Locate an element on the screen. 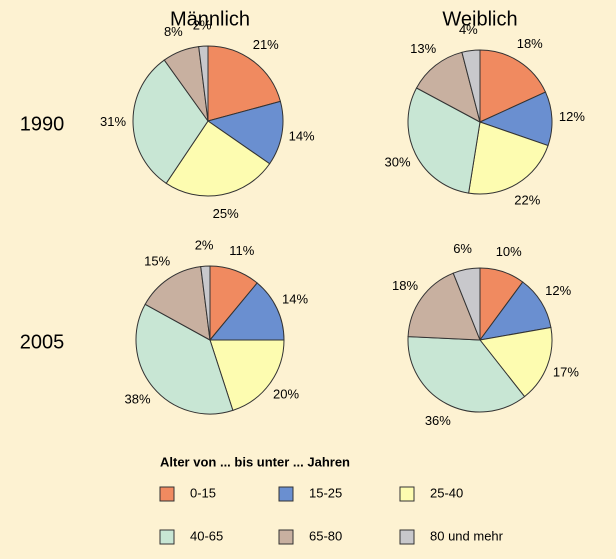 This screenshot has height=559, width=616. column-title: Weiblich is located at coordinates (479, 19).